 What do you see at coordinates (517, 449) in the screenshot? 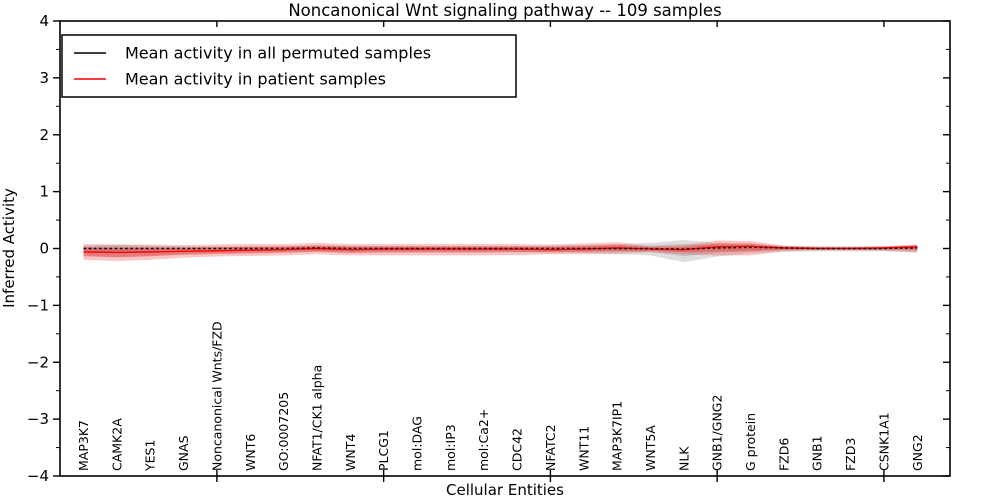
I see `x-category-label: CDC42` at bounding box center [517, 449].